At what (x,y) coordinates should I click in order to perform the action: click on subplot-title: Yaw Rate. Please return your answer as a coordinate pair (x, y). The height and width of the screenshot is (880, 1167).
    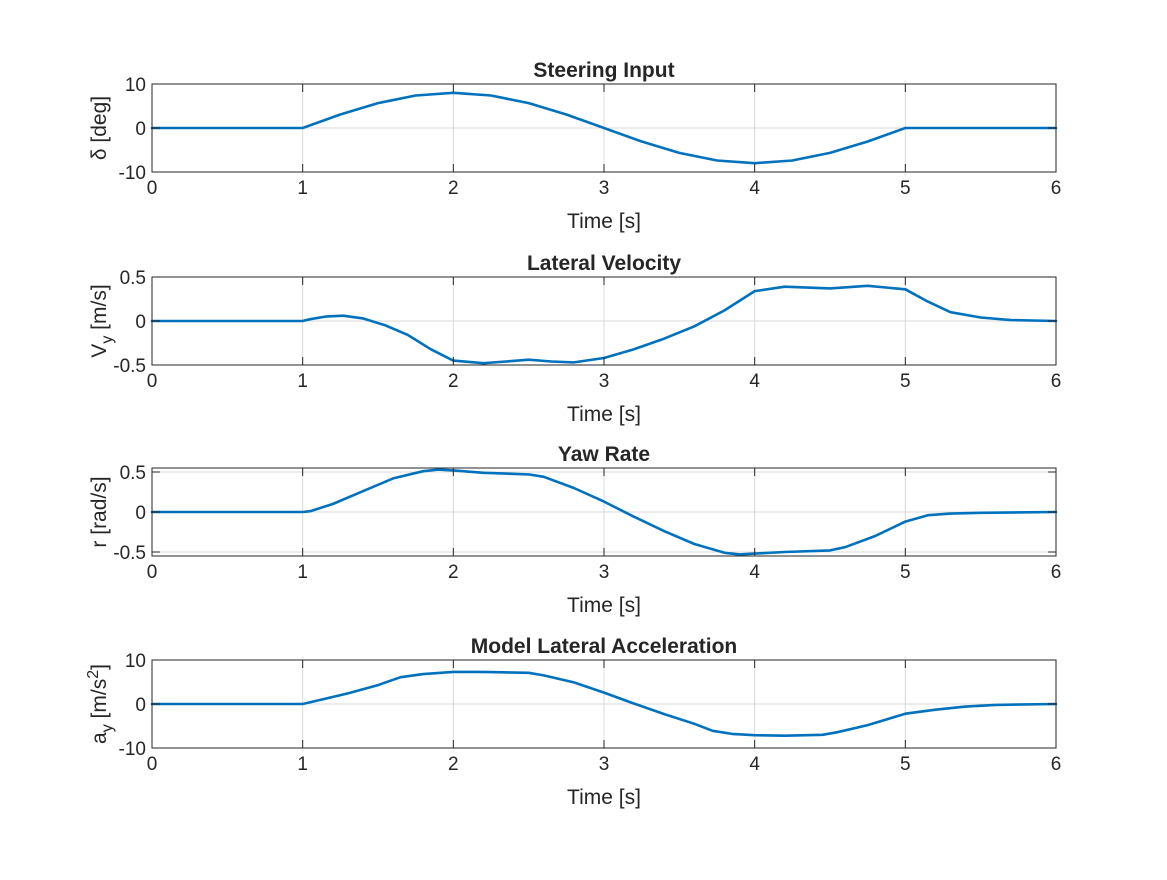
    Looking at the image, I should click on (604, 454).